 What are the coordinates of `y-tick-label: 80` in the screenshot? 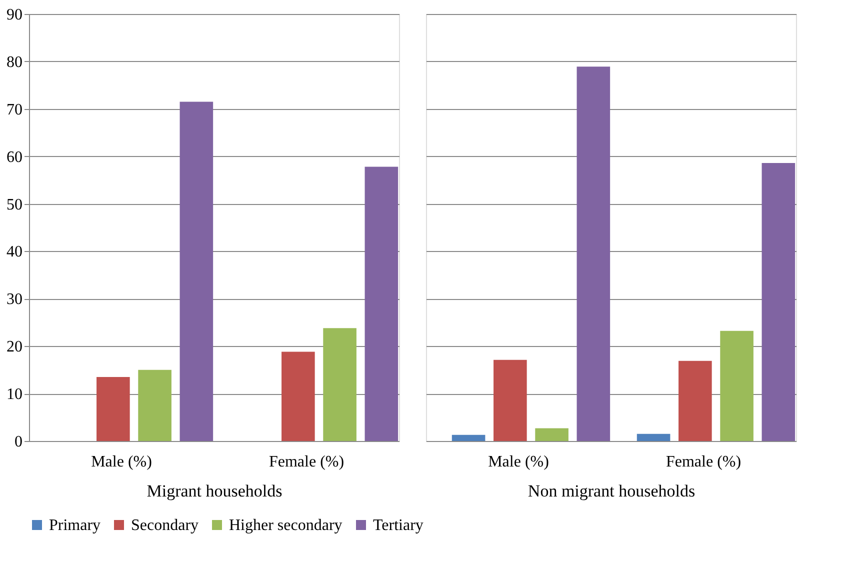 It's located at (14, 62).